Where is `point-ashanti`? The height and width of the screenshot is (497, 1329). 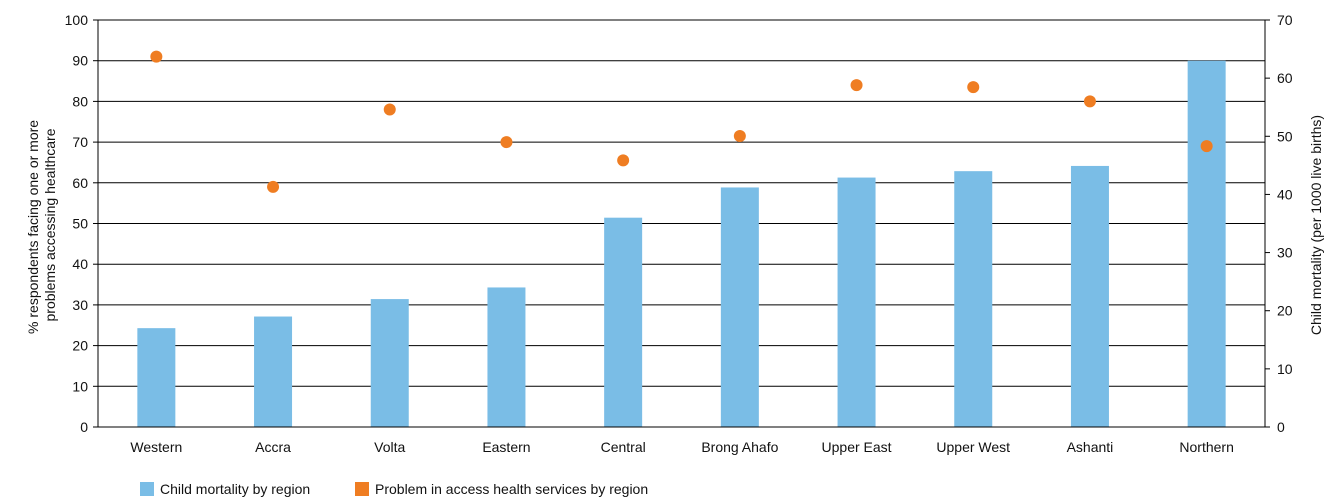 point-ashanti is located at coordinates (1089, 101).